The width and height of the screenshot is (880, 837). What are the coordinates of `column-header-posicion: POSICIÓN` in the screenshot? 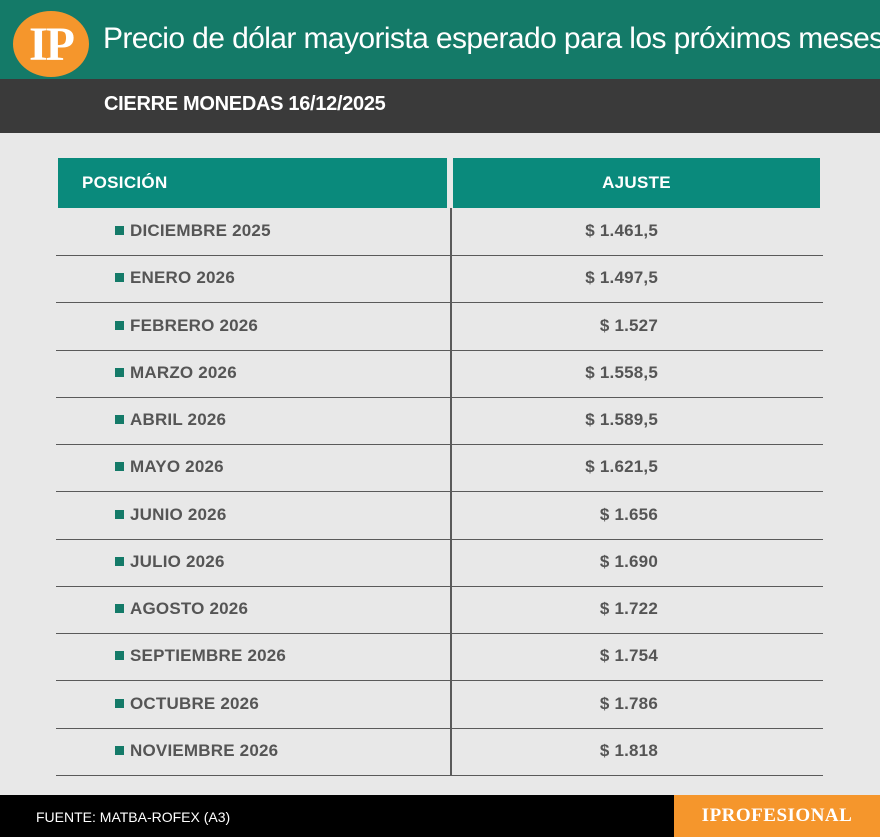 It's located at (252, 183).